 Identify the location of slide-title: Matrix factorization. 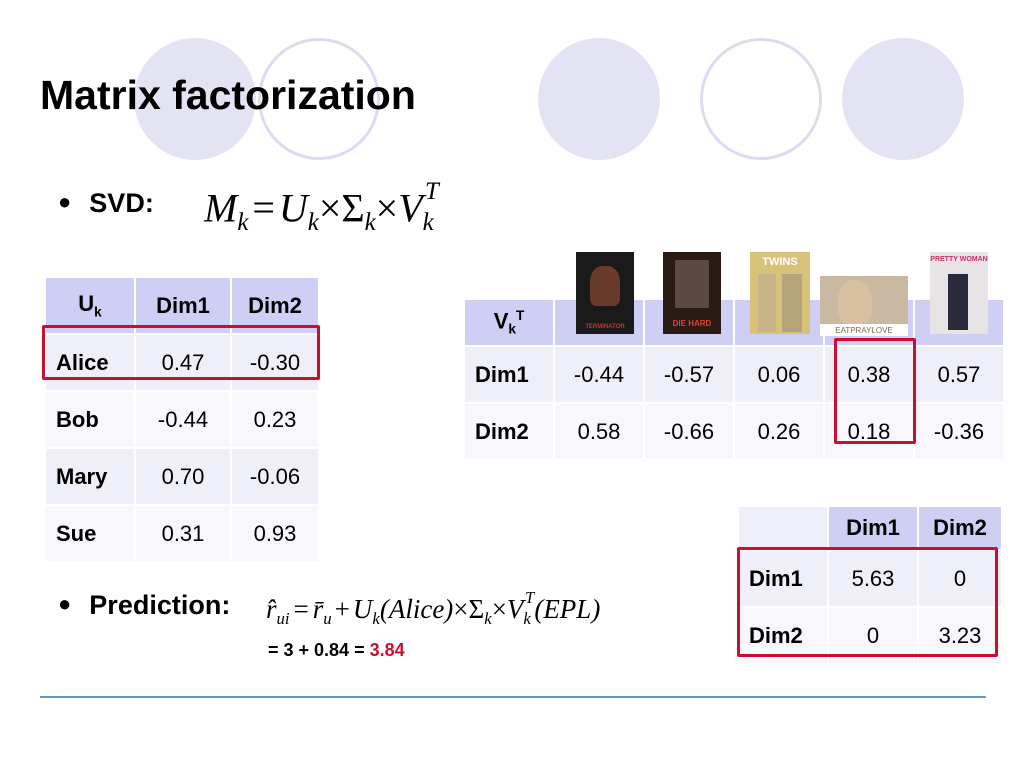
(228, 95).